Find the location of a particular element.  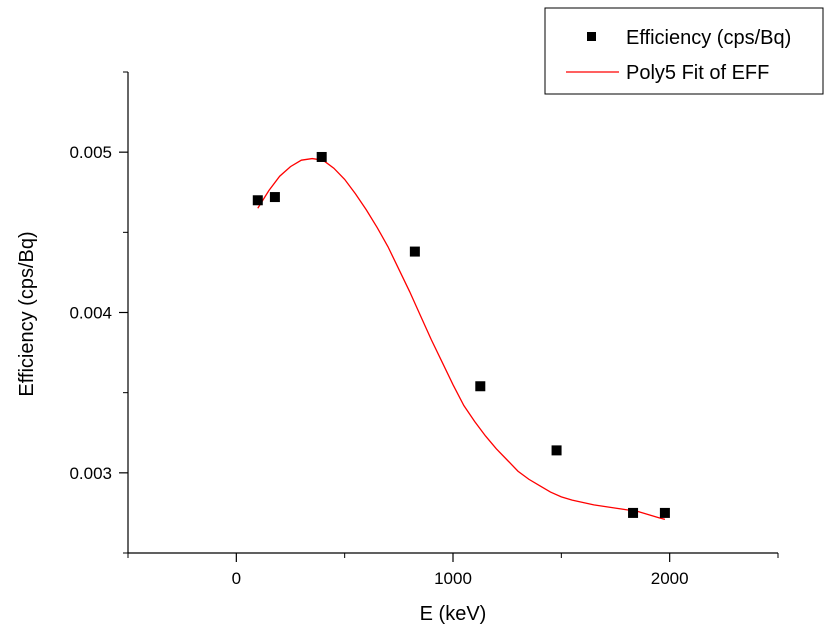

legend-marker-square is located at coordinates (591, 36).